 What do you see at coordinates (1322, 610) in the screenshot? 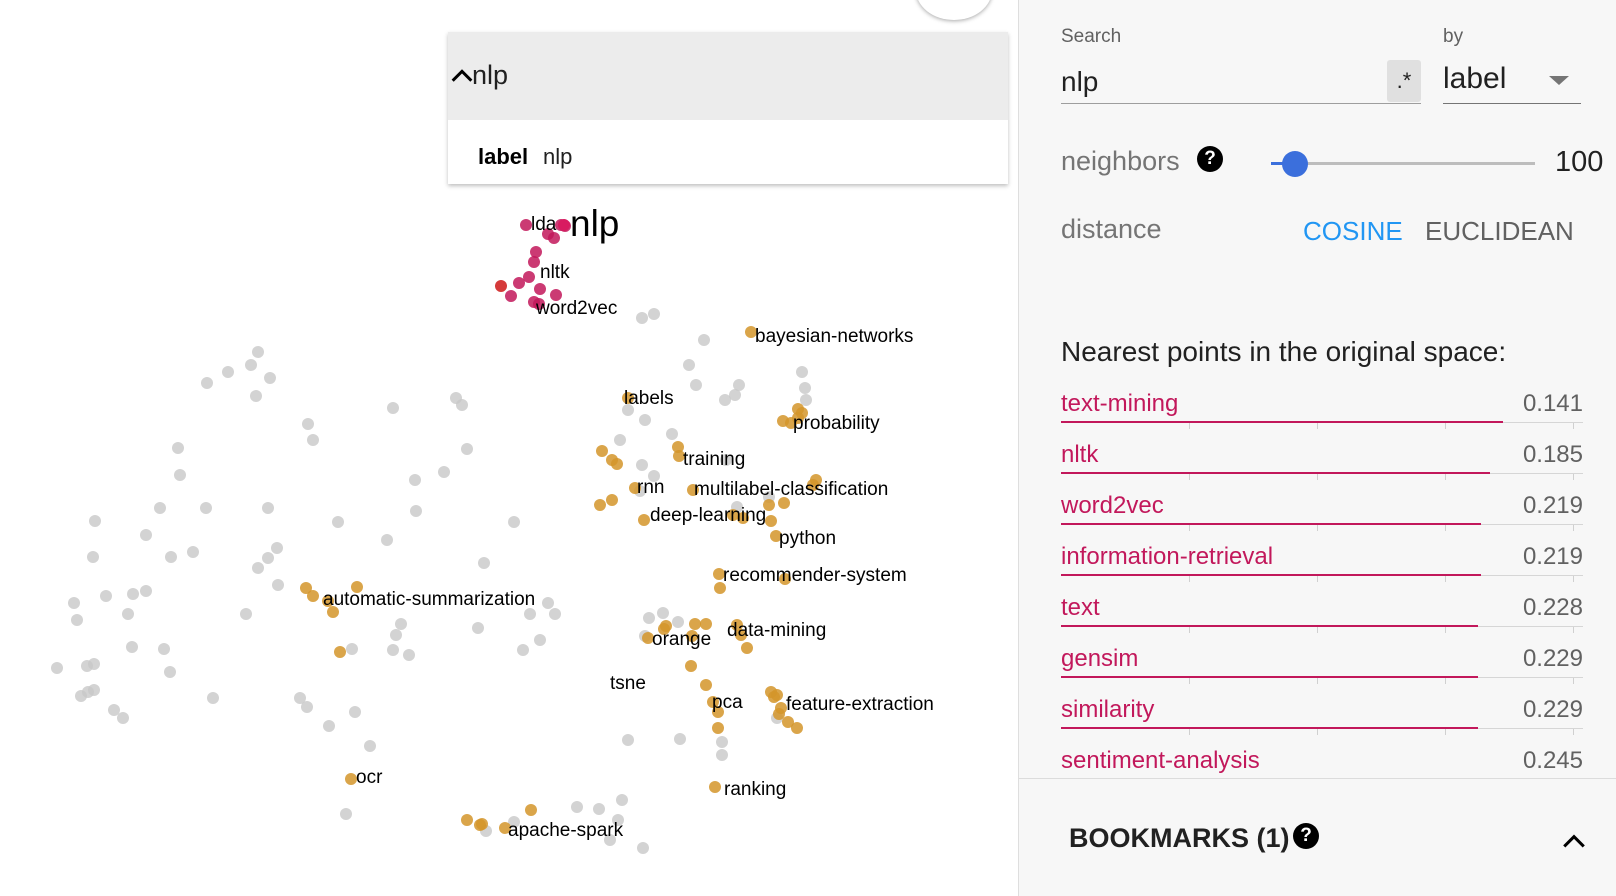
I see `nearest-point-item: text 0.228` at bounding box center [1322, 610].